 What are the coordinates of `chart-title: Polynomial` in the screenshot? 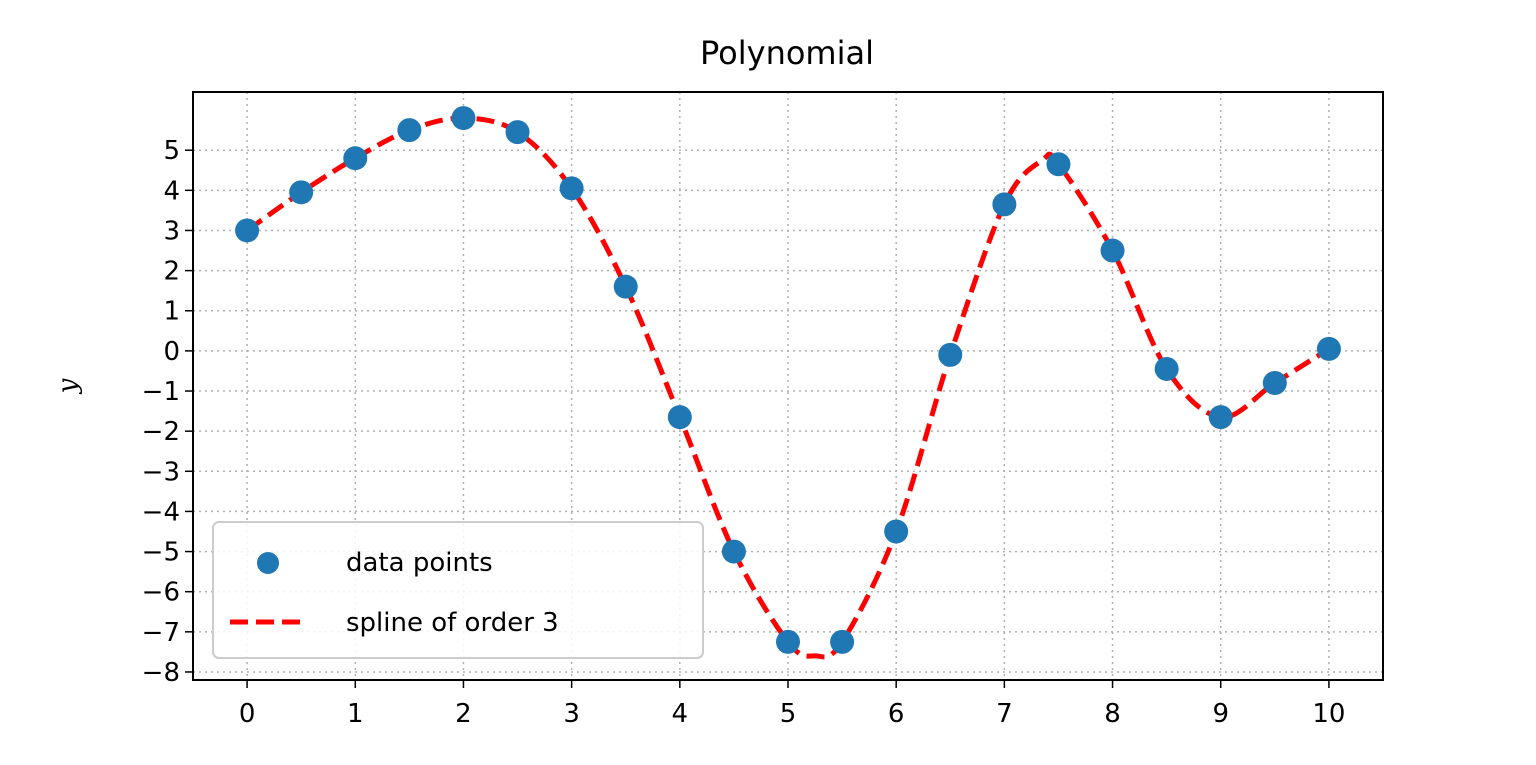 It's located at (787, 53).